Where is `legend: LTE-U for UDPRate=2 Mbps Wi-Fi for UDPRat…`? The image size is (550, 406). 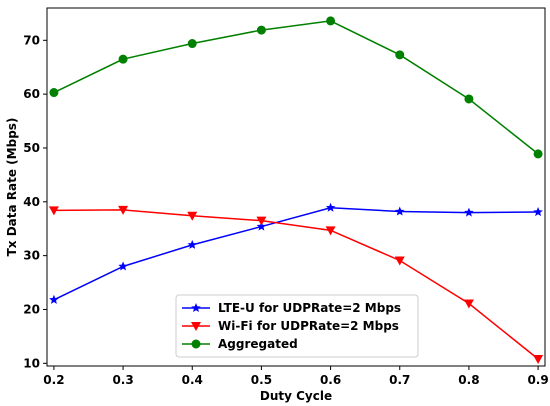
legend: LTE-U for UDPRate=2 Mbps Wi-Fi for UDPRat… is located at coordinates (297, 326).